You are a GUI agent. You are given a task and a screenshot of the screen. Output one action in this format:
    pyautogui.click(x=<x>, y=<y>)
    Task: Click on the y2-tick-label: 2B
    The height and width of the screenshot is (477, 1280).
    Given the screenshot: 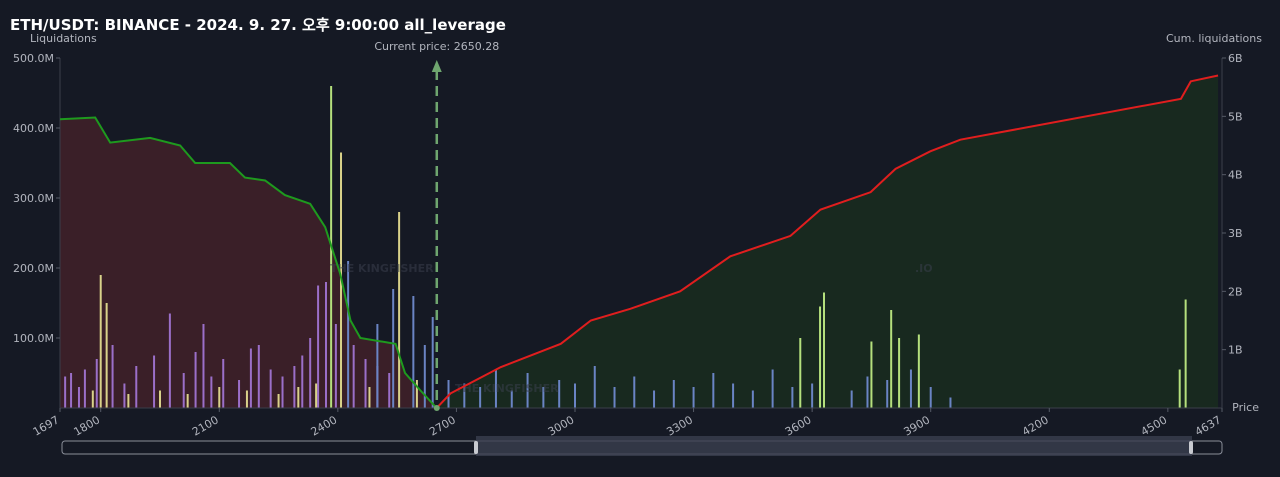 What is the action you would take?
    pyautogui.click(x=1235, y=291)
    